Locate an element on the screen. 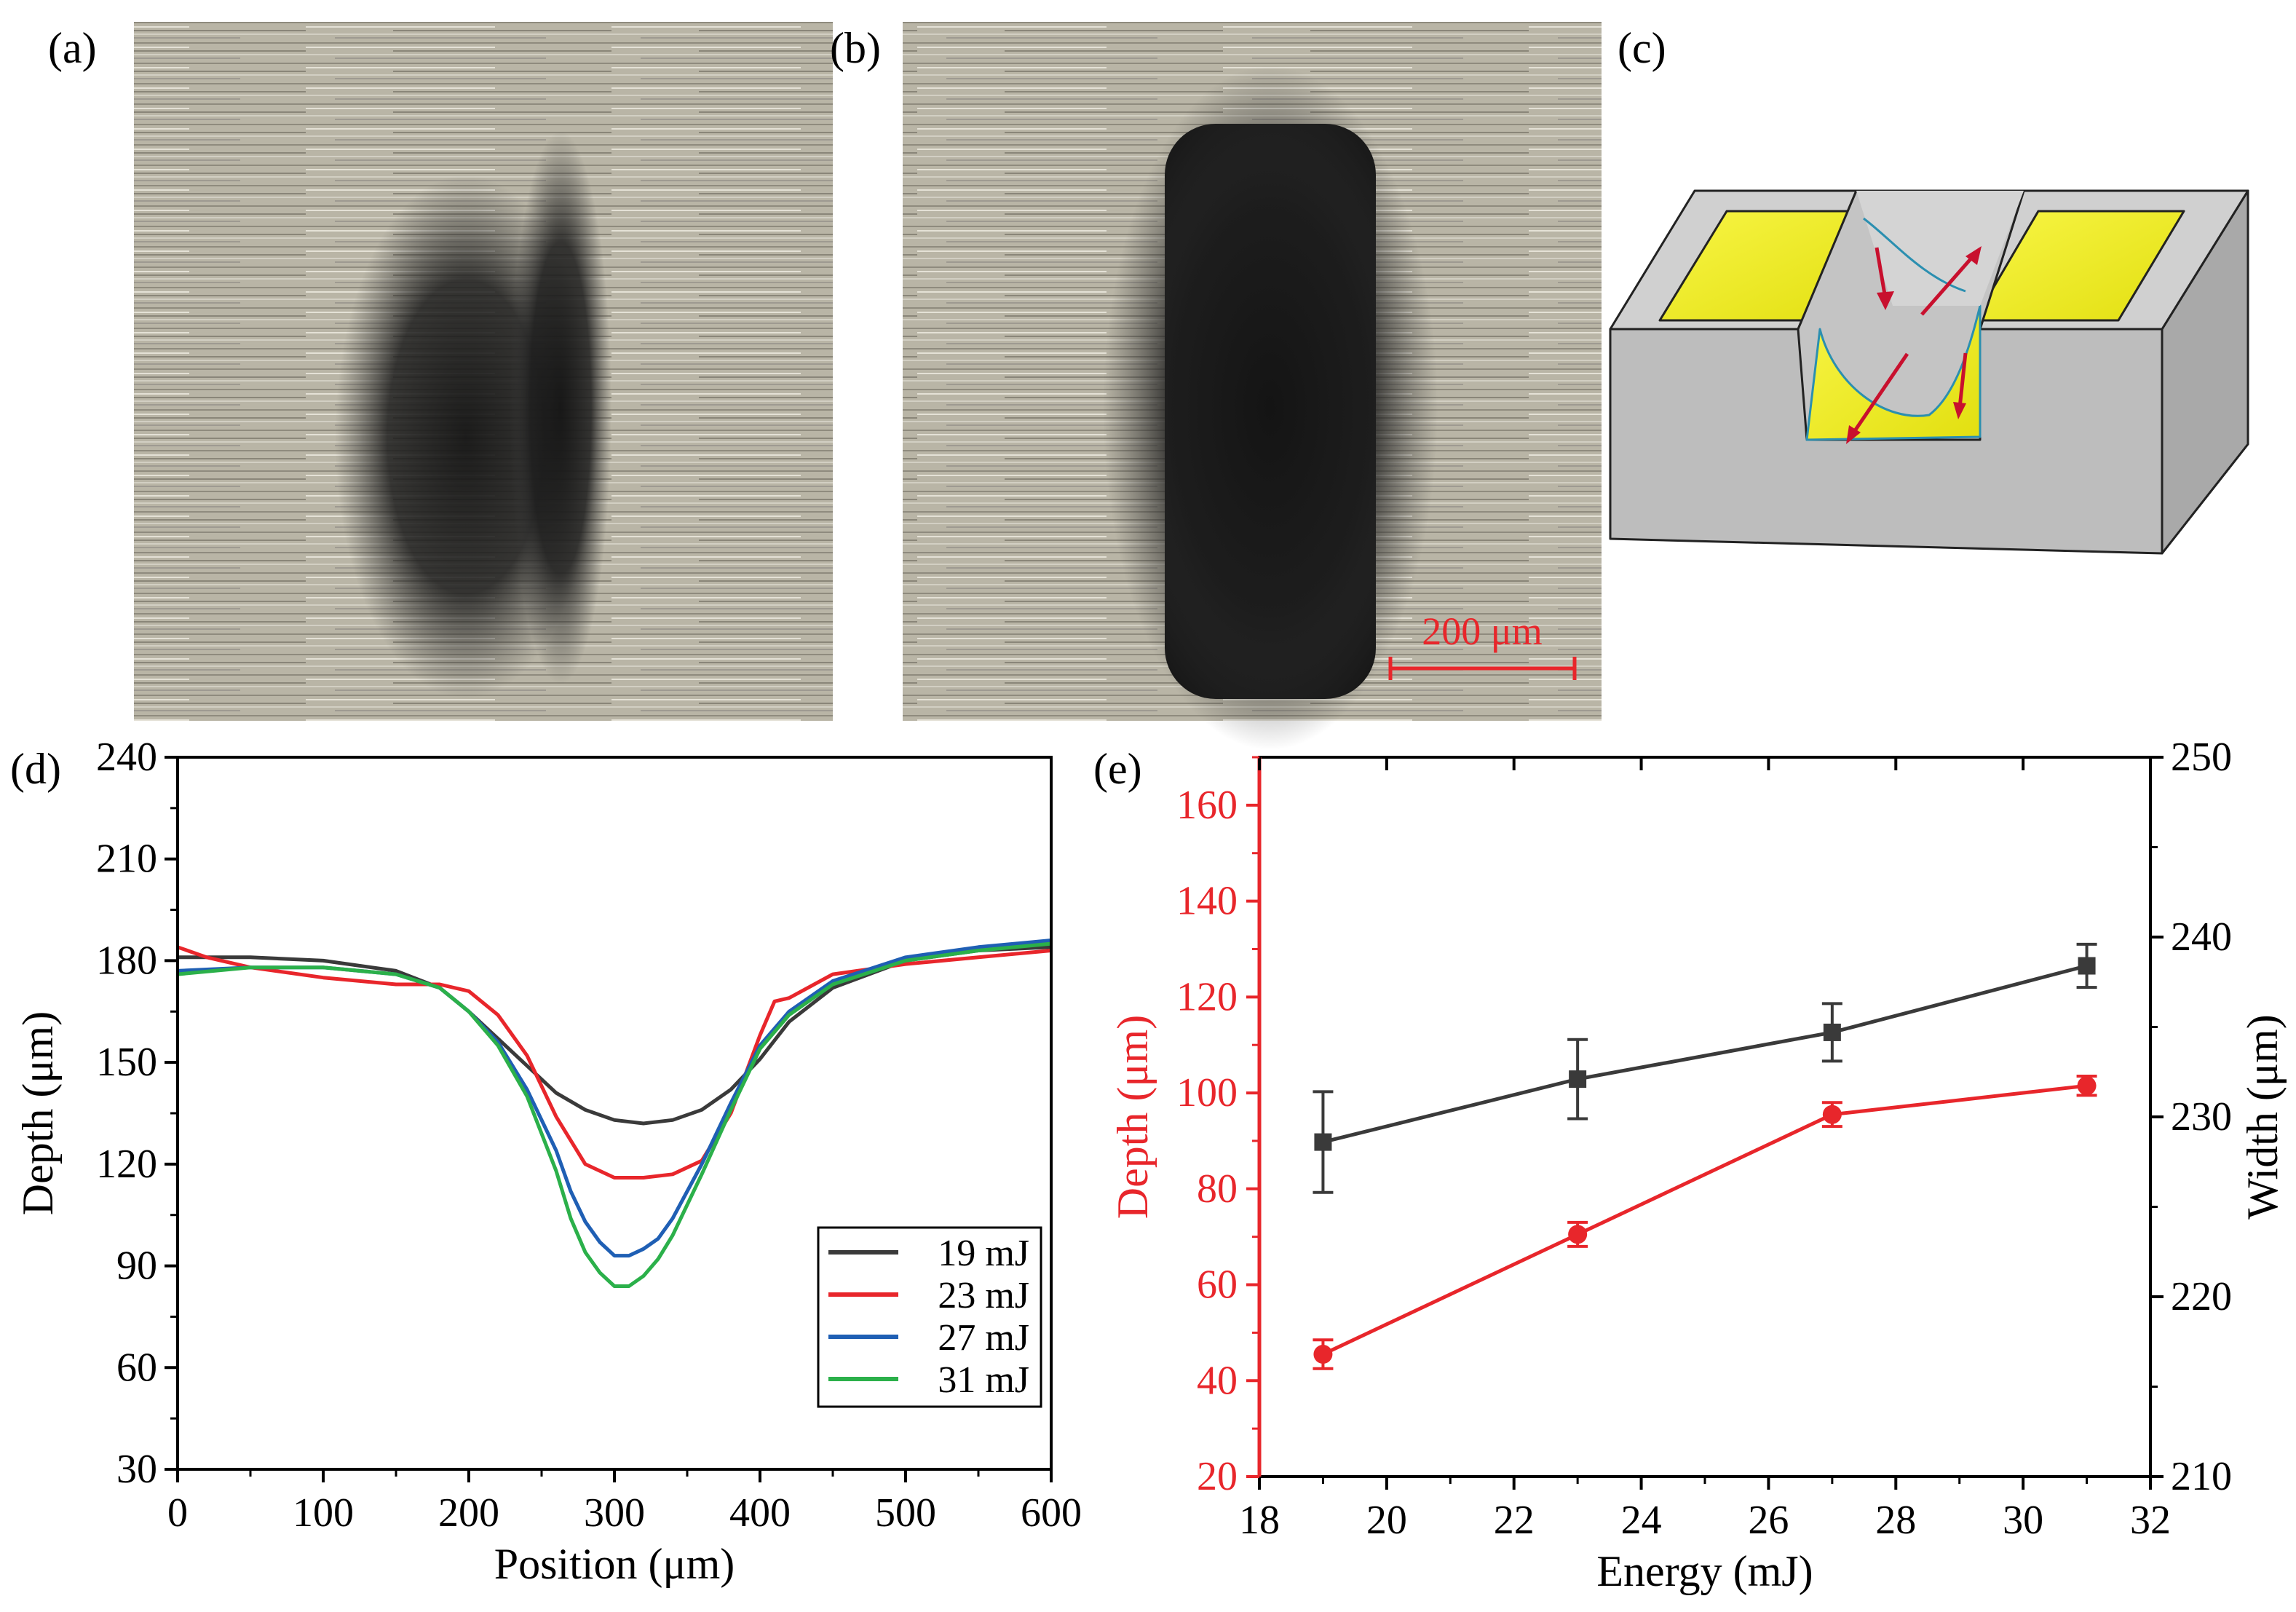  x-tick-label: 22 is located at coordinates (1514, 1520).